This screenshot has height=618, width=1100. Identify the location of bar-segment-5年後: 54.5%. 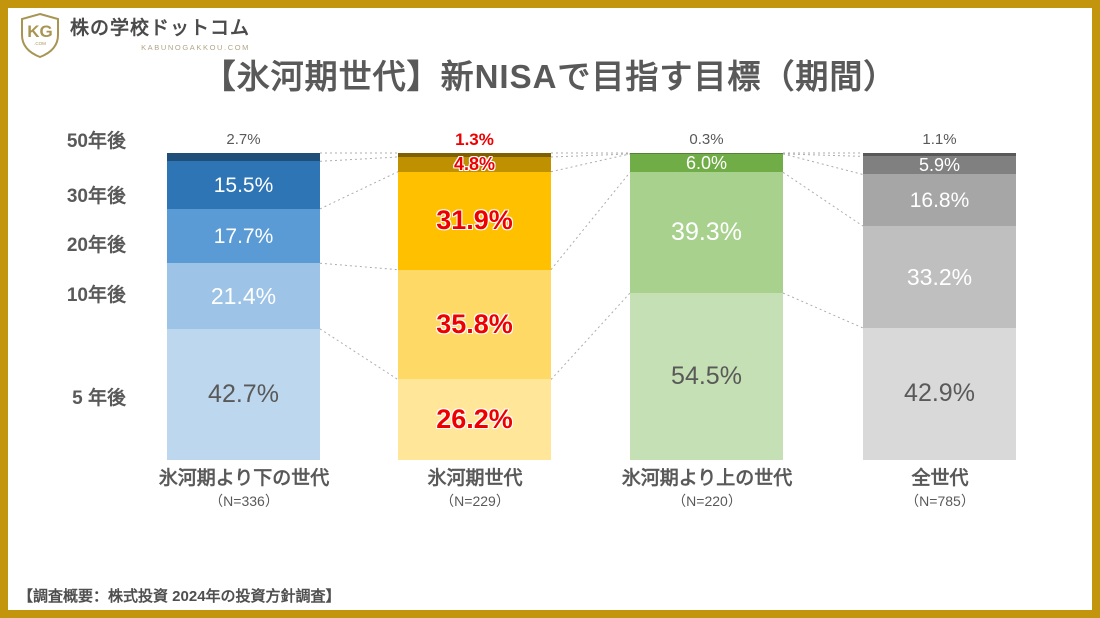
(706, 376).